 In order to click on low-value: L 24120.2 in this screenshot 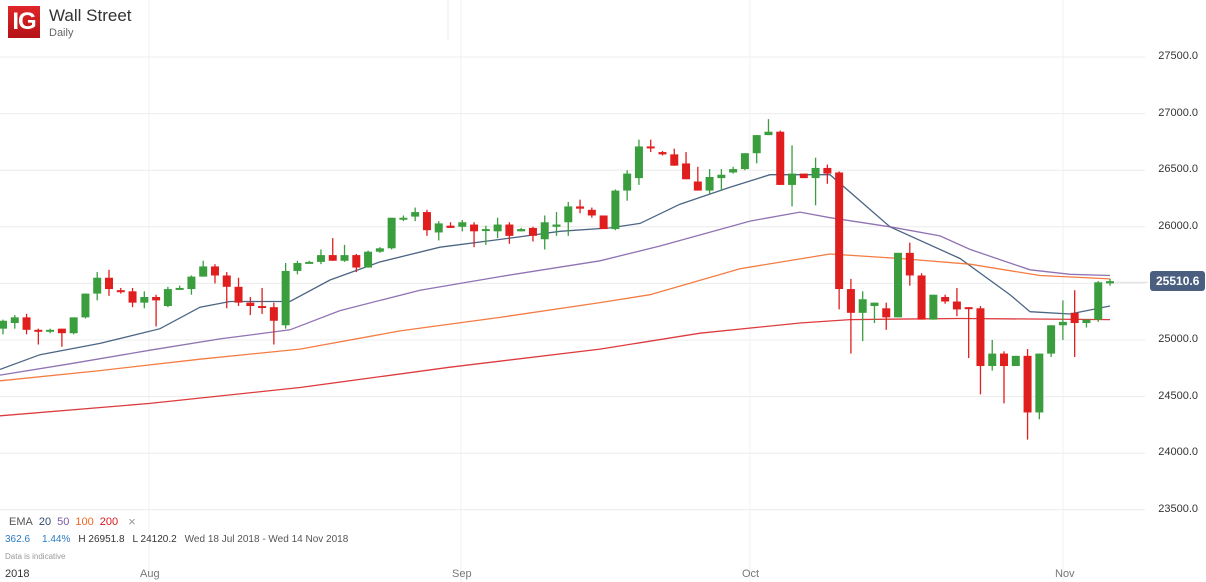, I will do `click(154, 539)`.